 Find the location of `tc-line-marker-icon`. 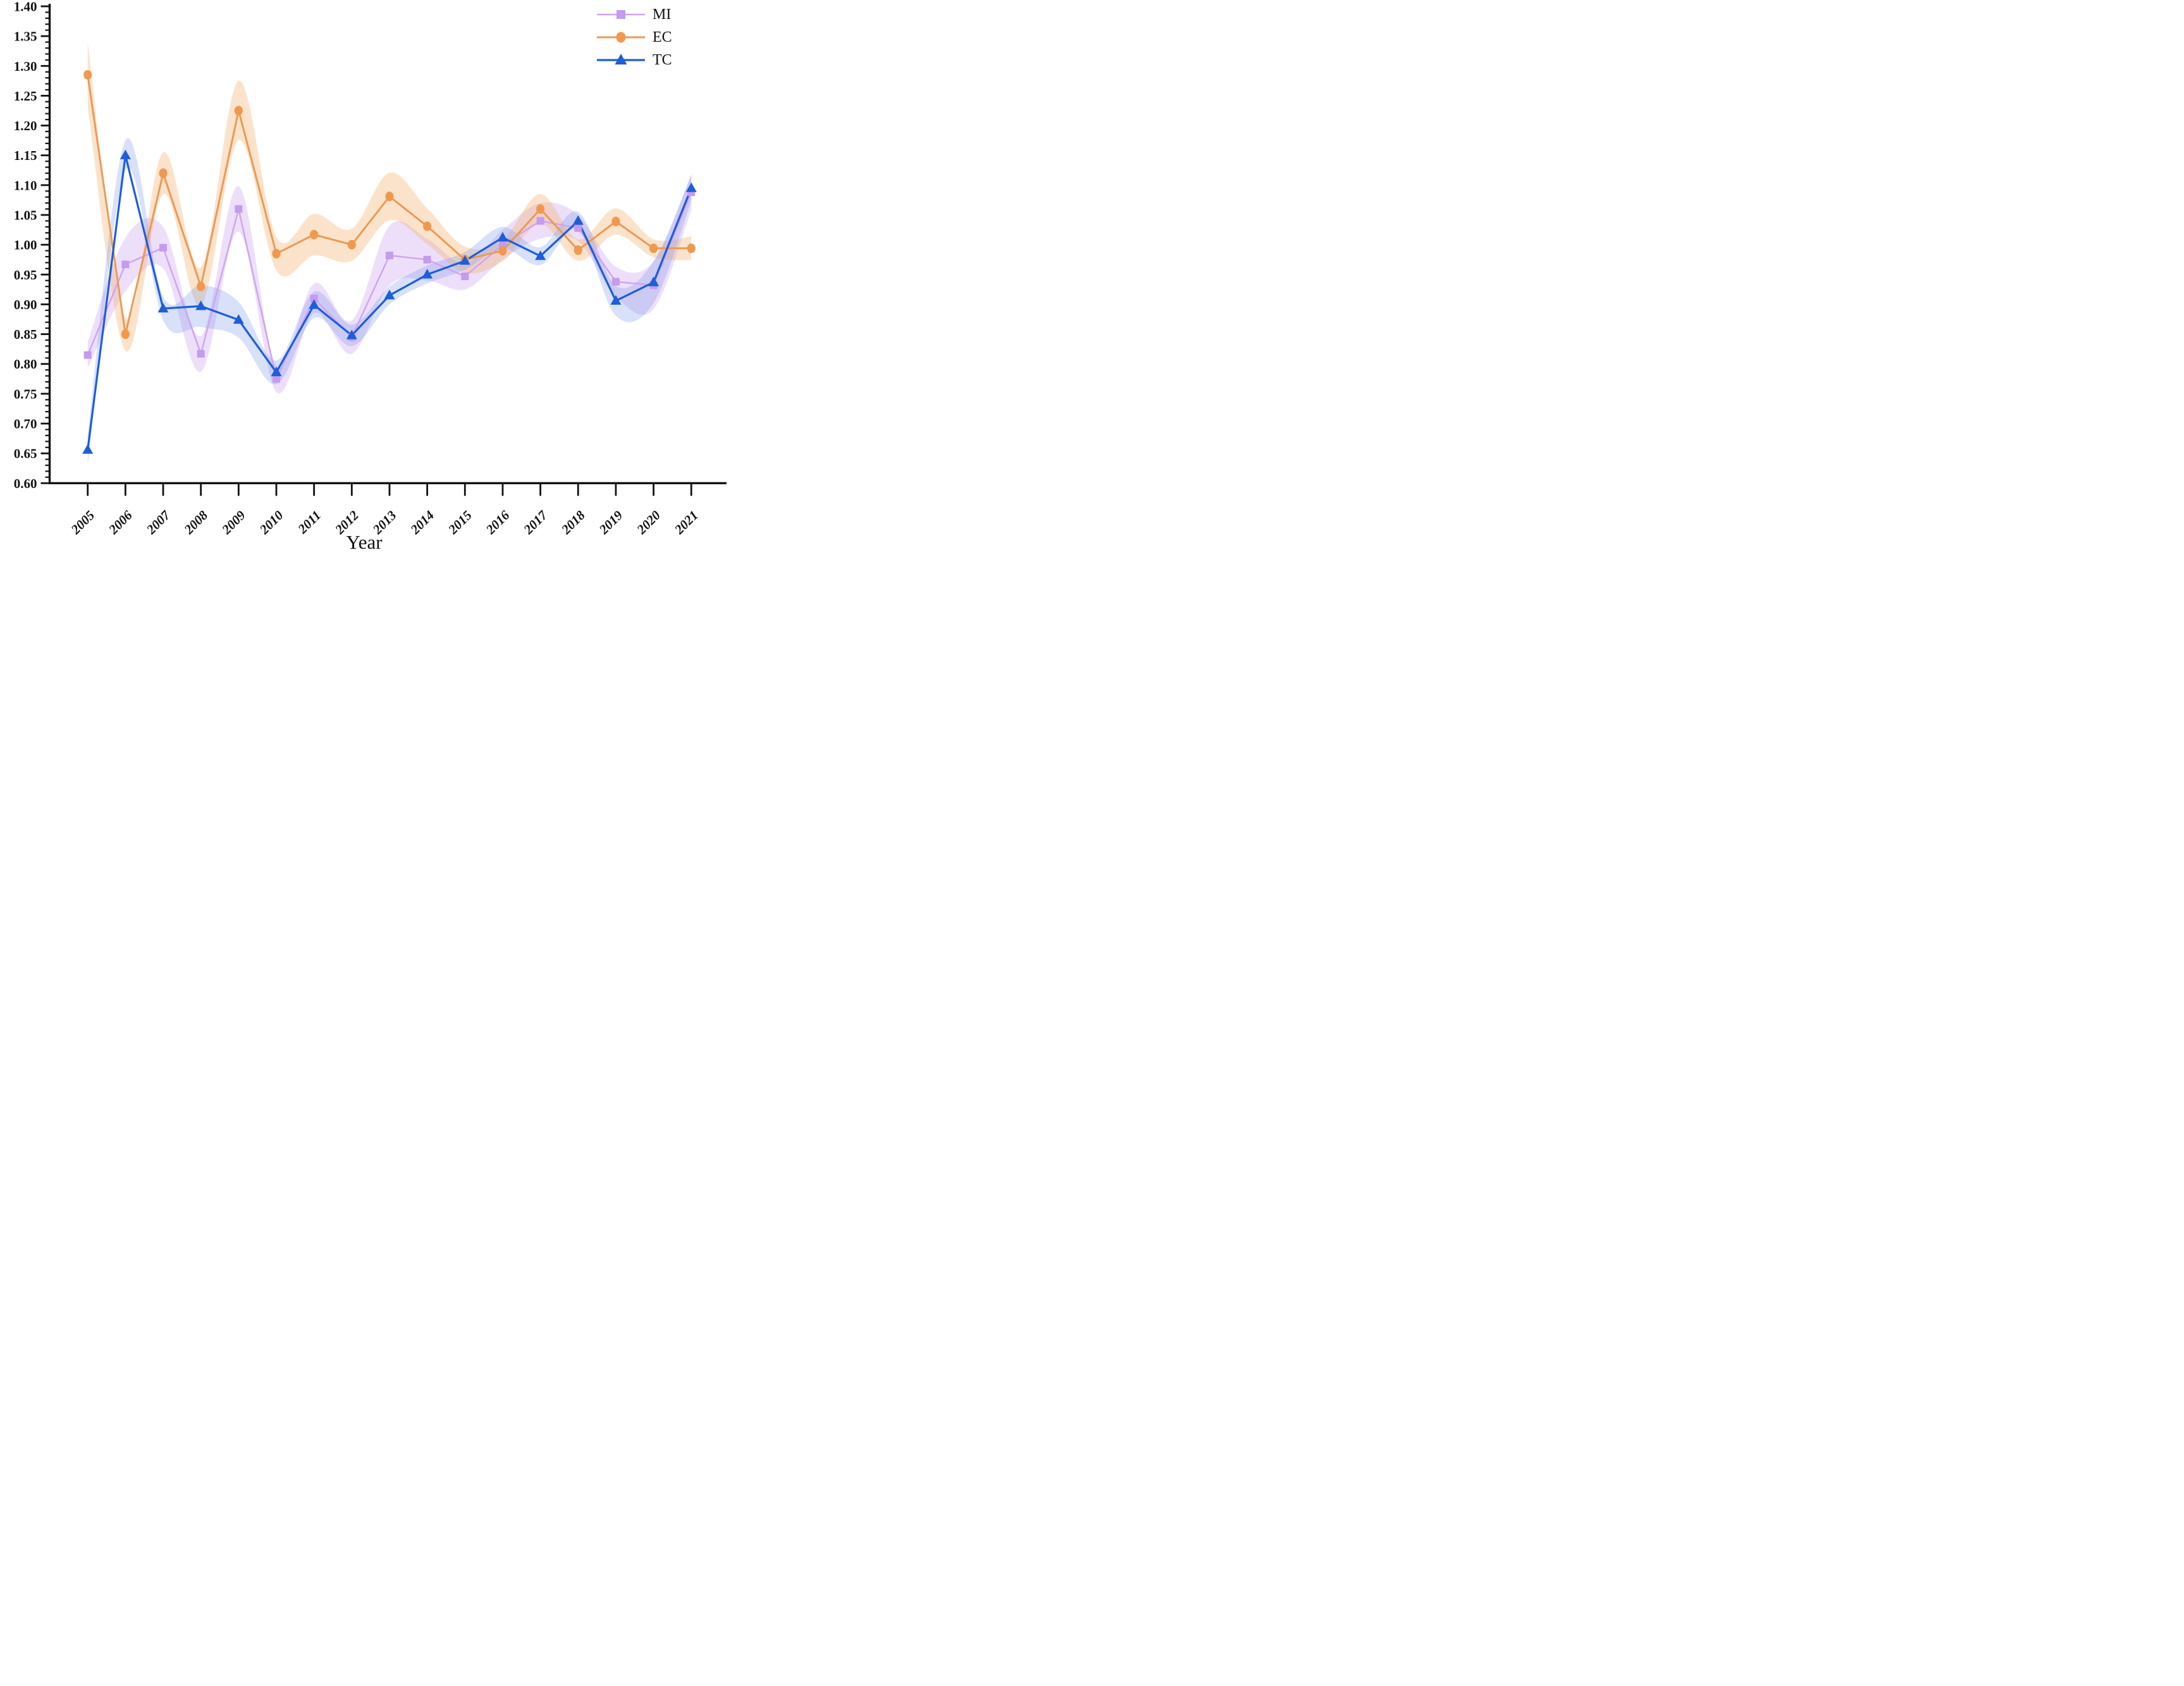

tc-line-marker-icon is located at coordinates (621, 59).